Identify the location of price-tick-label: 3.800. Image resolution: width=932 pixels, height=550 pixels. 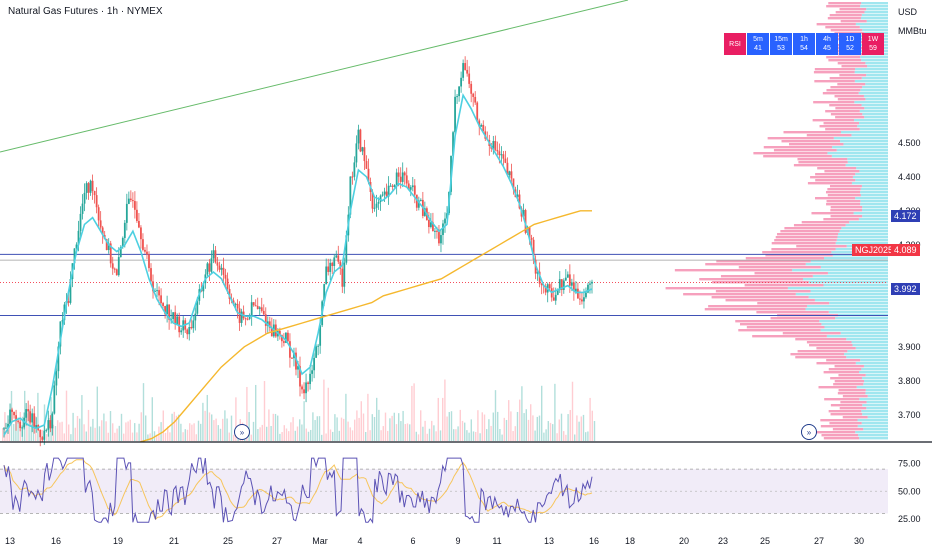
(909, 381).